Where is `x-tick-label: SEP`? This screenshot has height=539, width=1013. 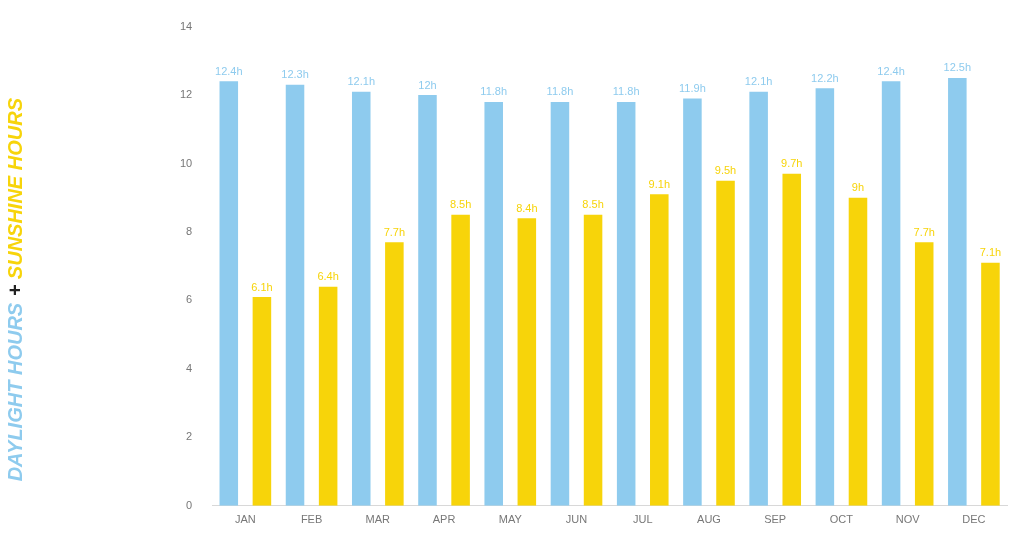 x-tick-label: SEP is located at coordinates (775, 519).